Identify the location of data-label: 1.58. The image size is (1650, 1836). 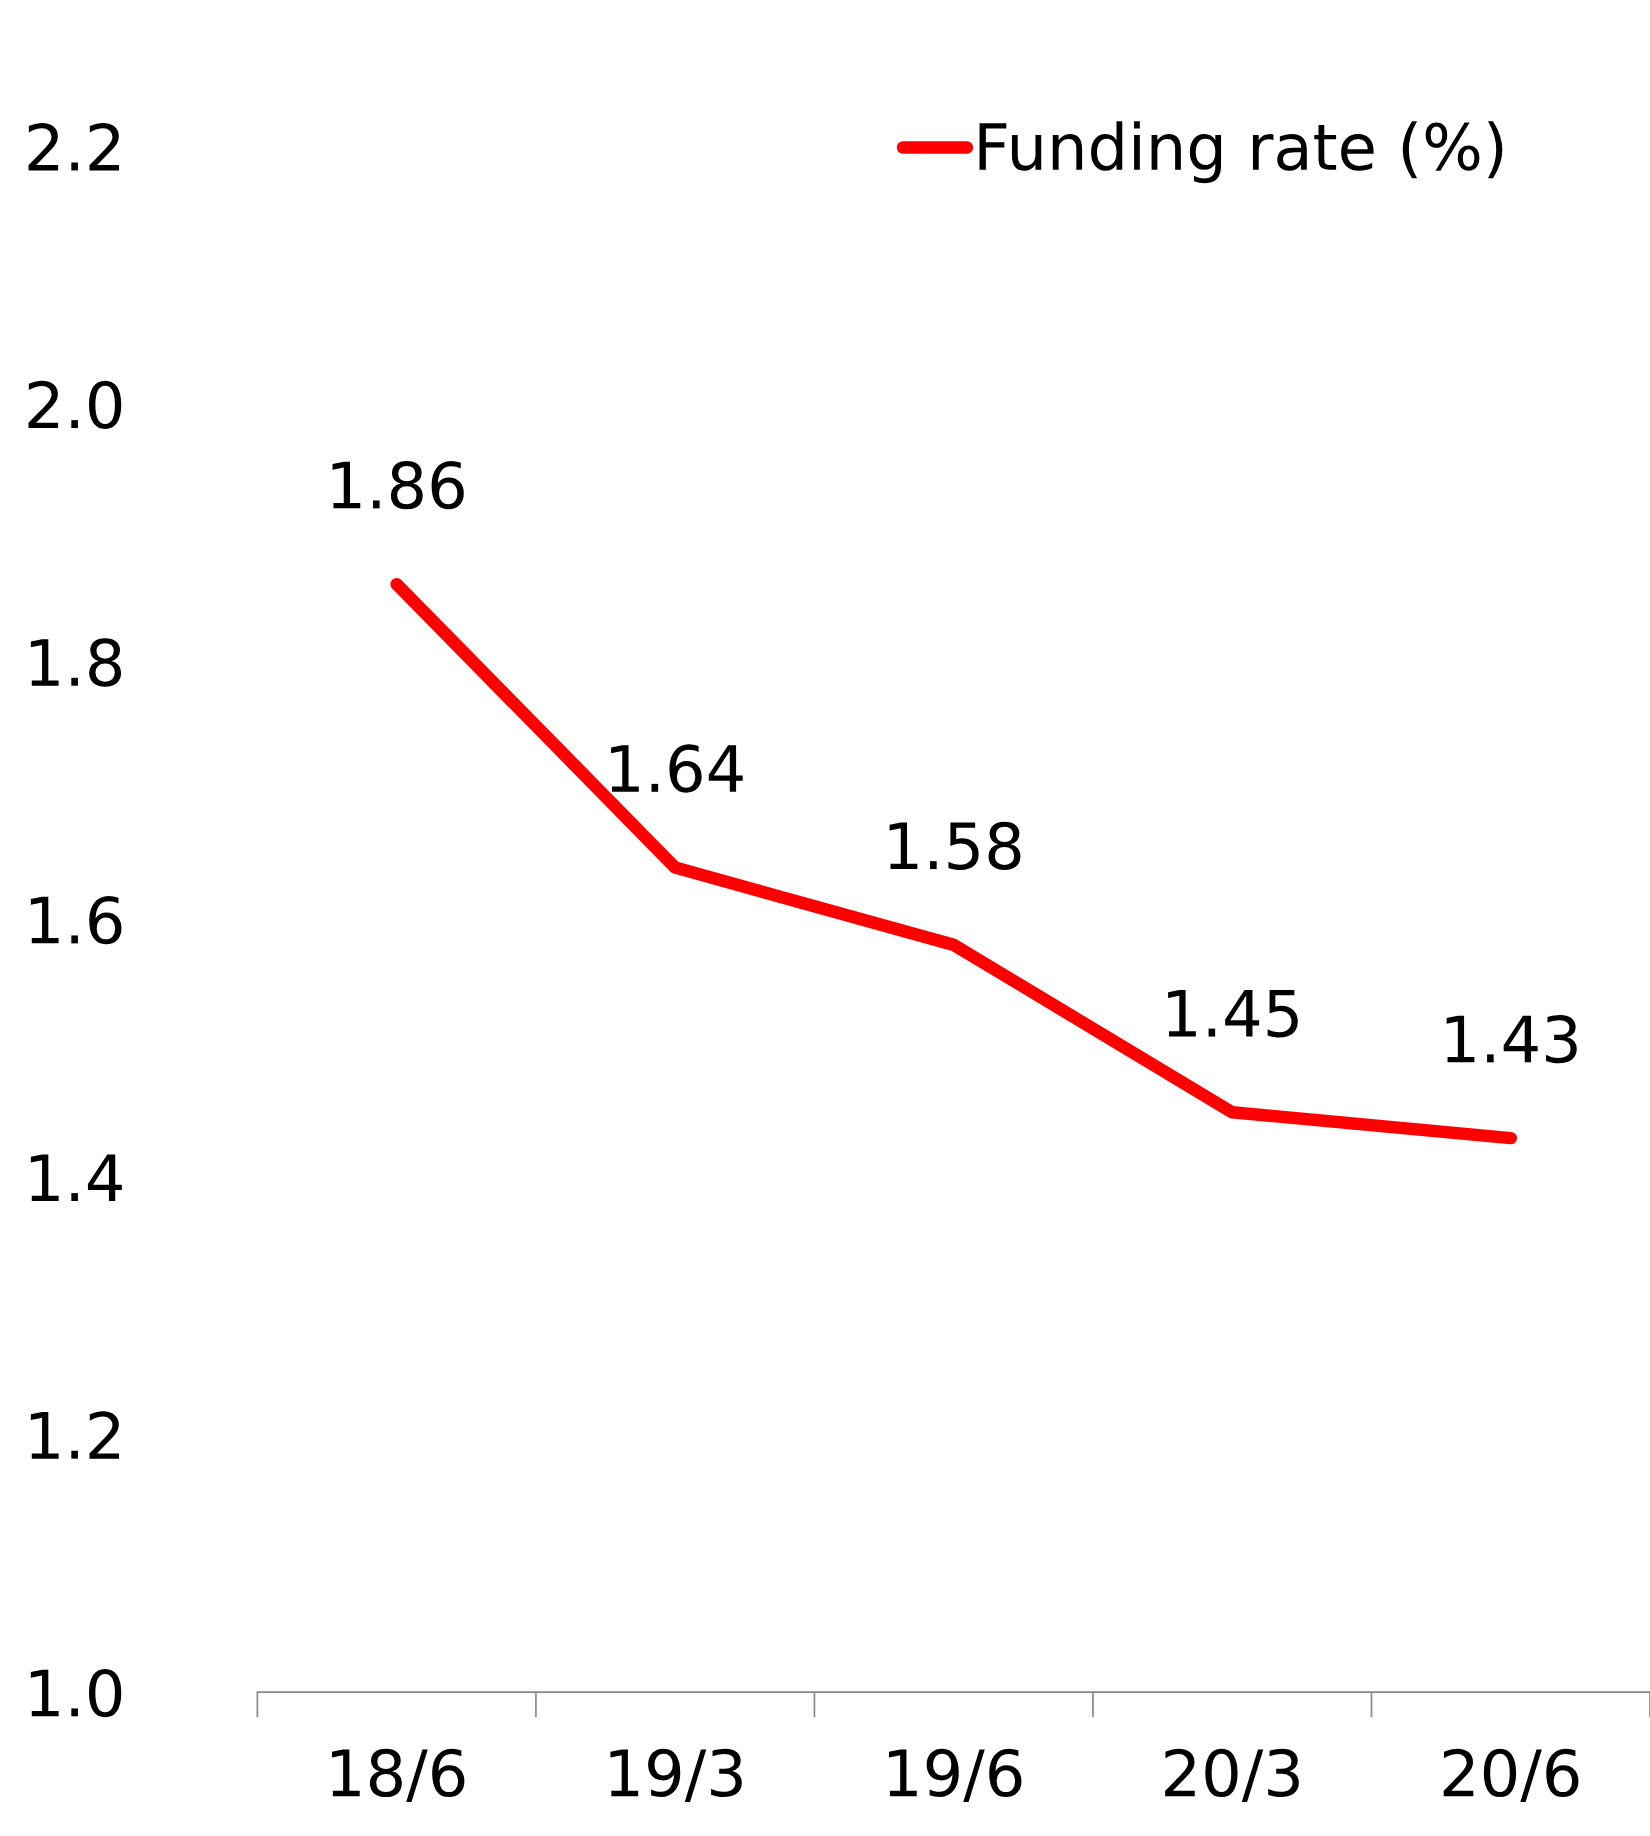
(955, 845).